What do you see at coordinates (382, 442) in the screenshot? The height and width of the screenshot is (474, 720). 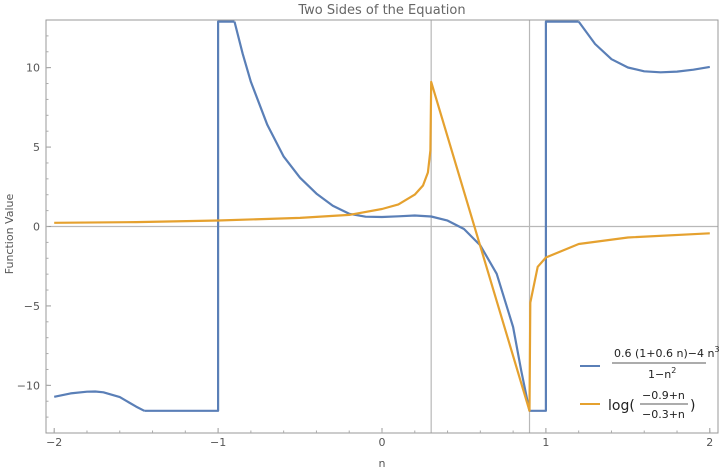 I see `x-tick-label: 0` at bounding box center [382, 442].